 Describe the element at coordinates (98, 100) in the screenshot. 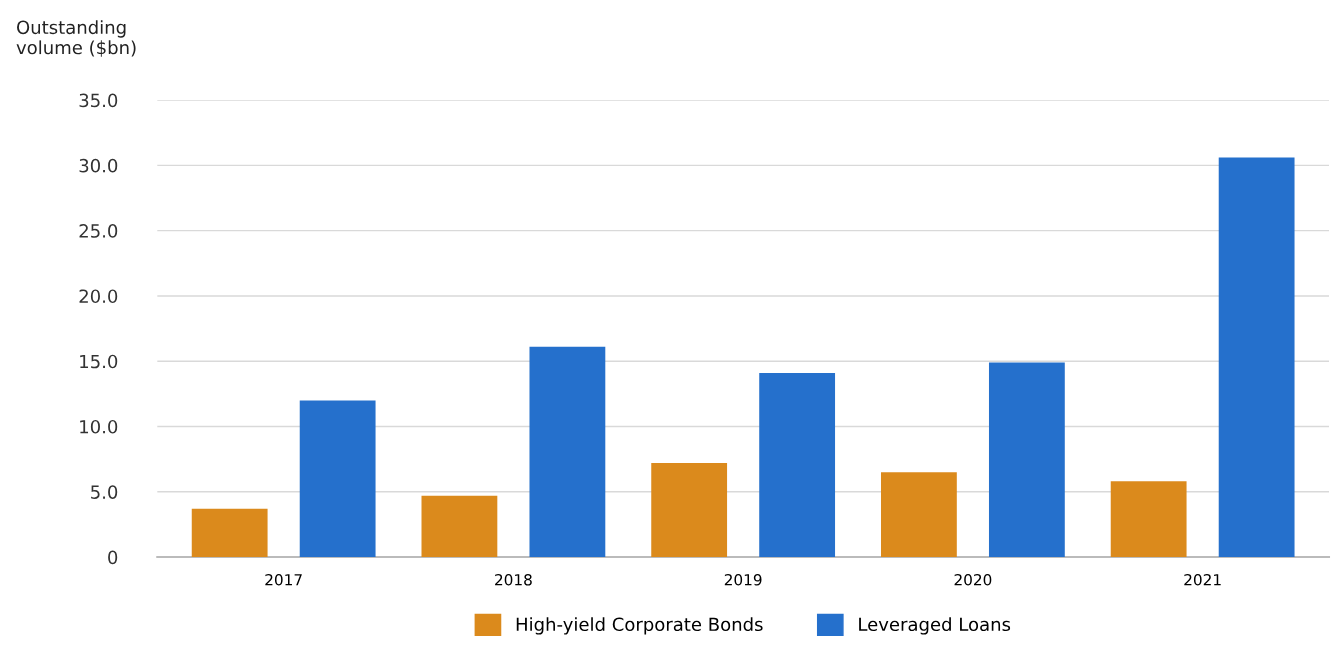

I see `y-tick-label: 35.0` at that location.